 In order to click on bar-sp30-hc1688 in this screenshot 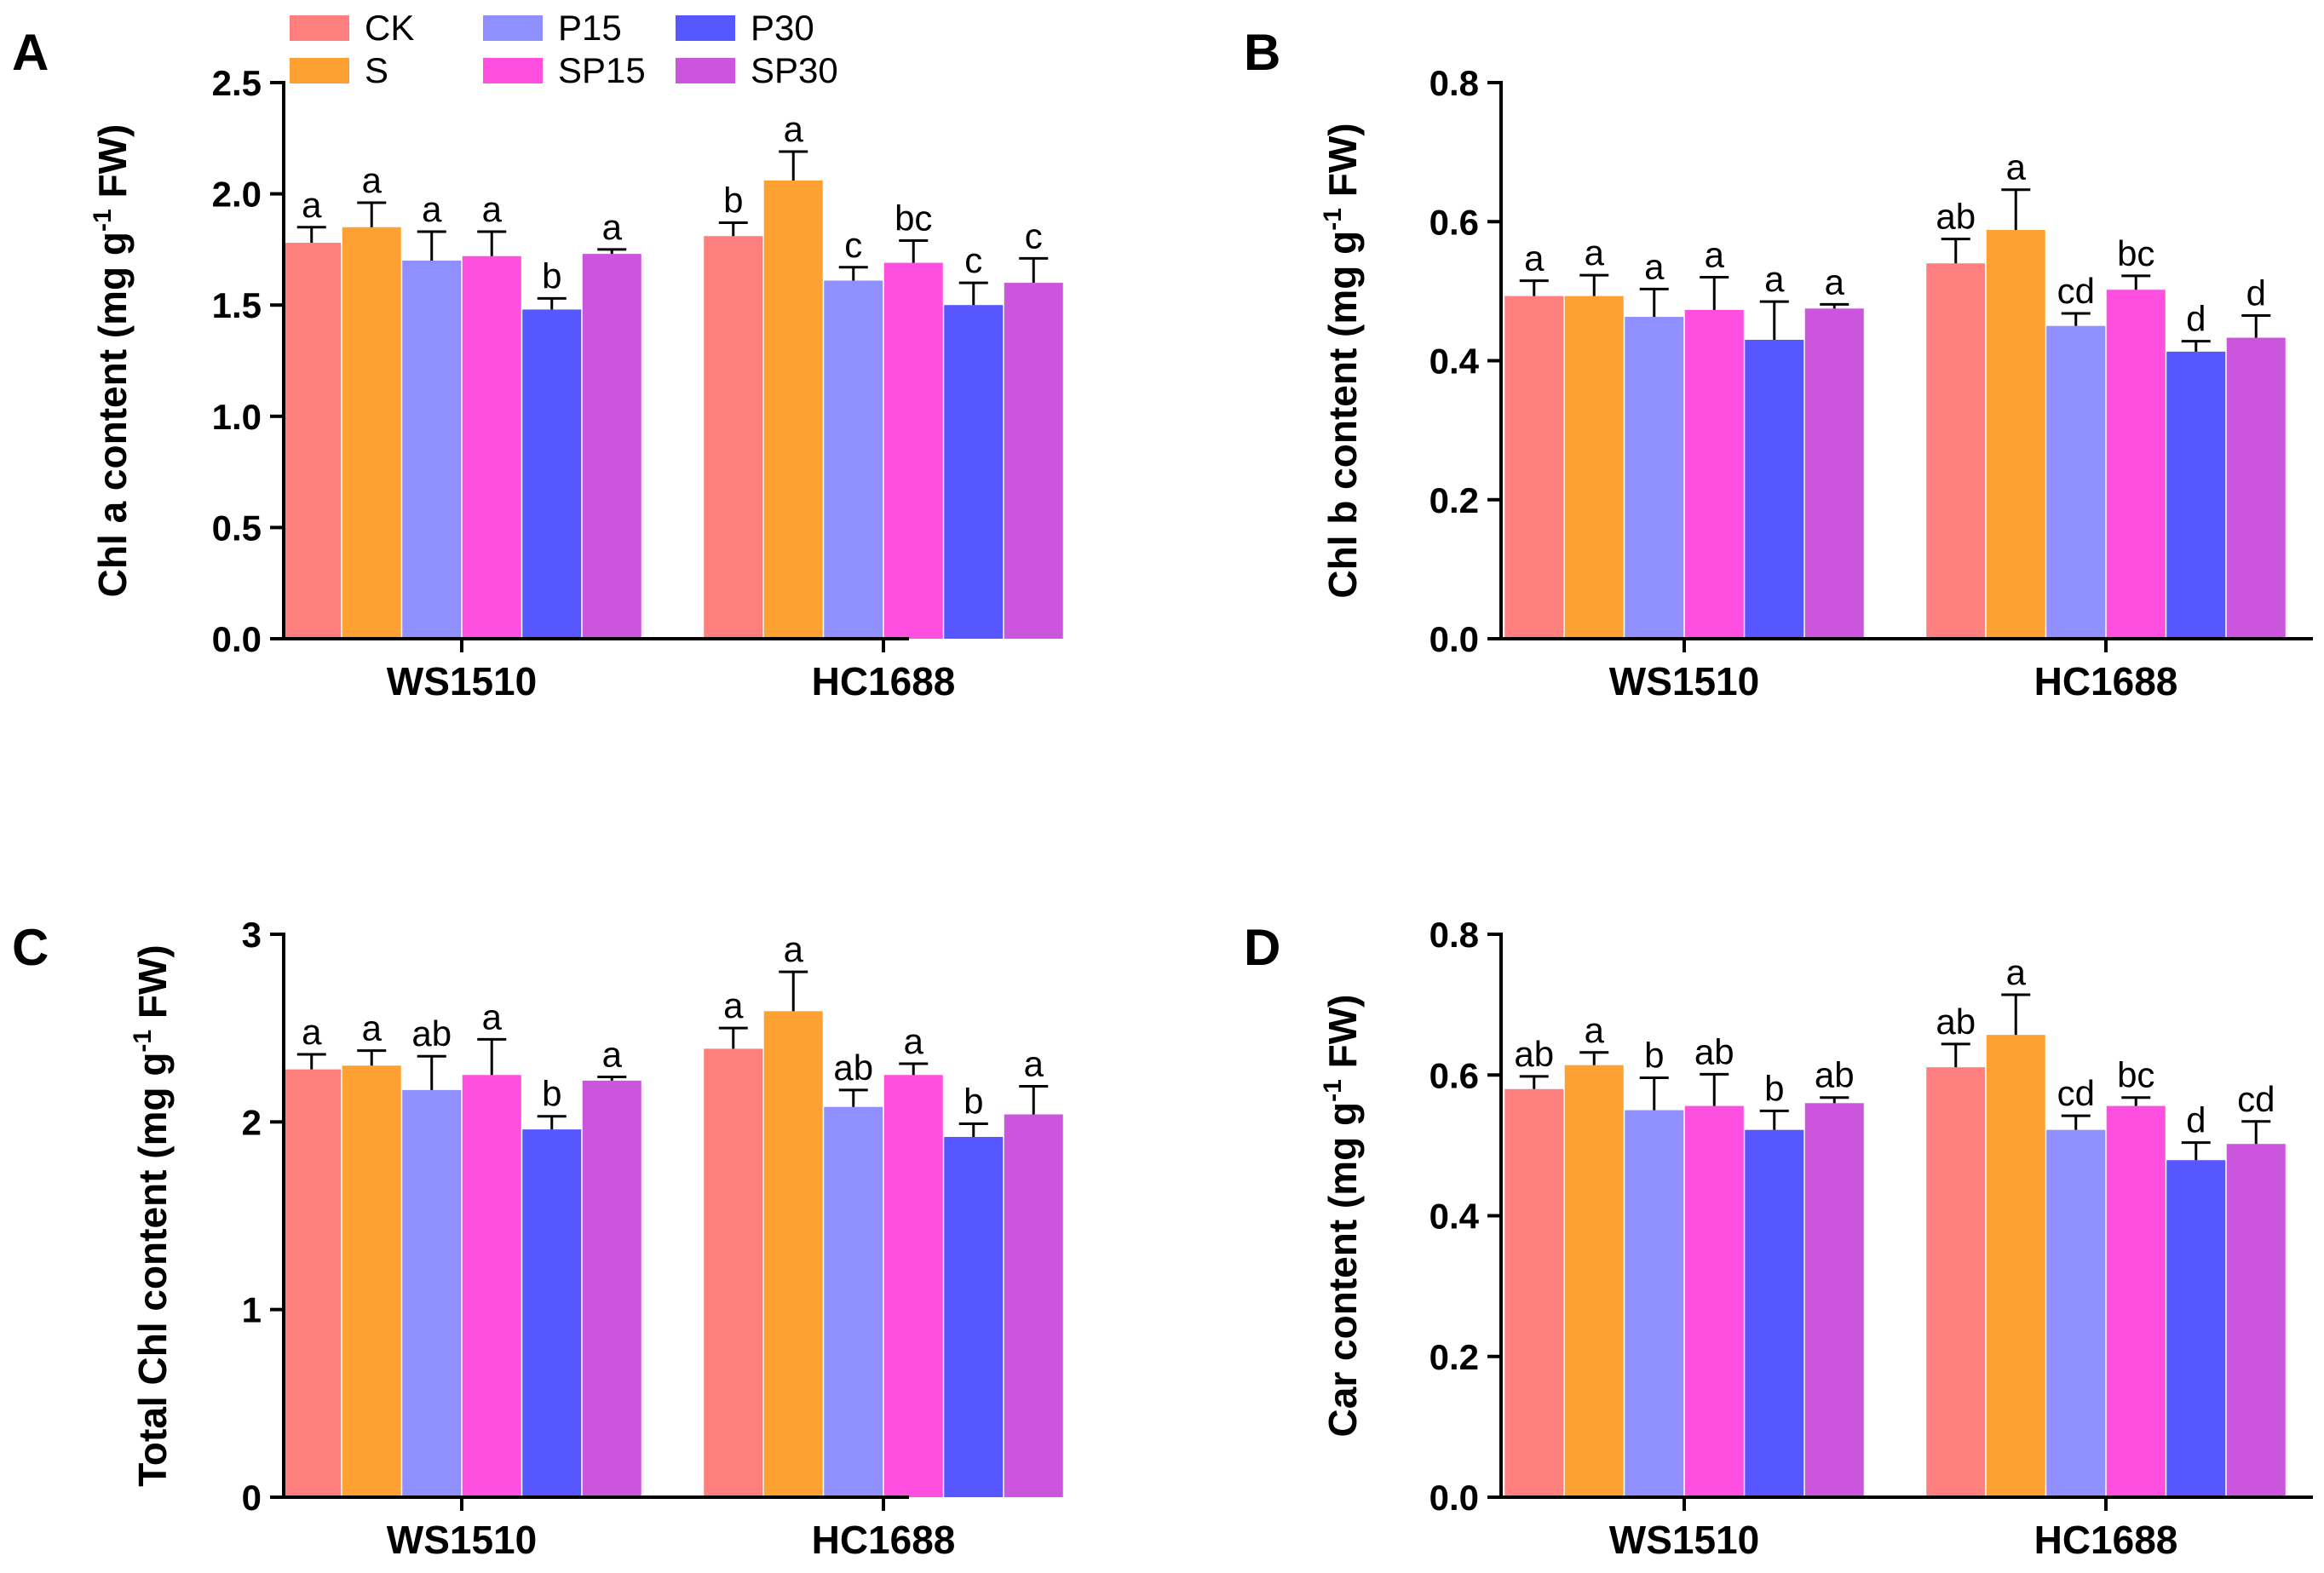, I will do `click(2256, 488)`.